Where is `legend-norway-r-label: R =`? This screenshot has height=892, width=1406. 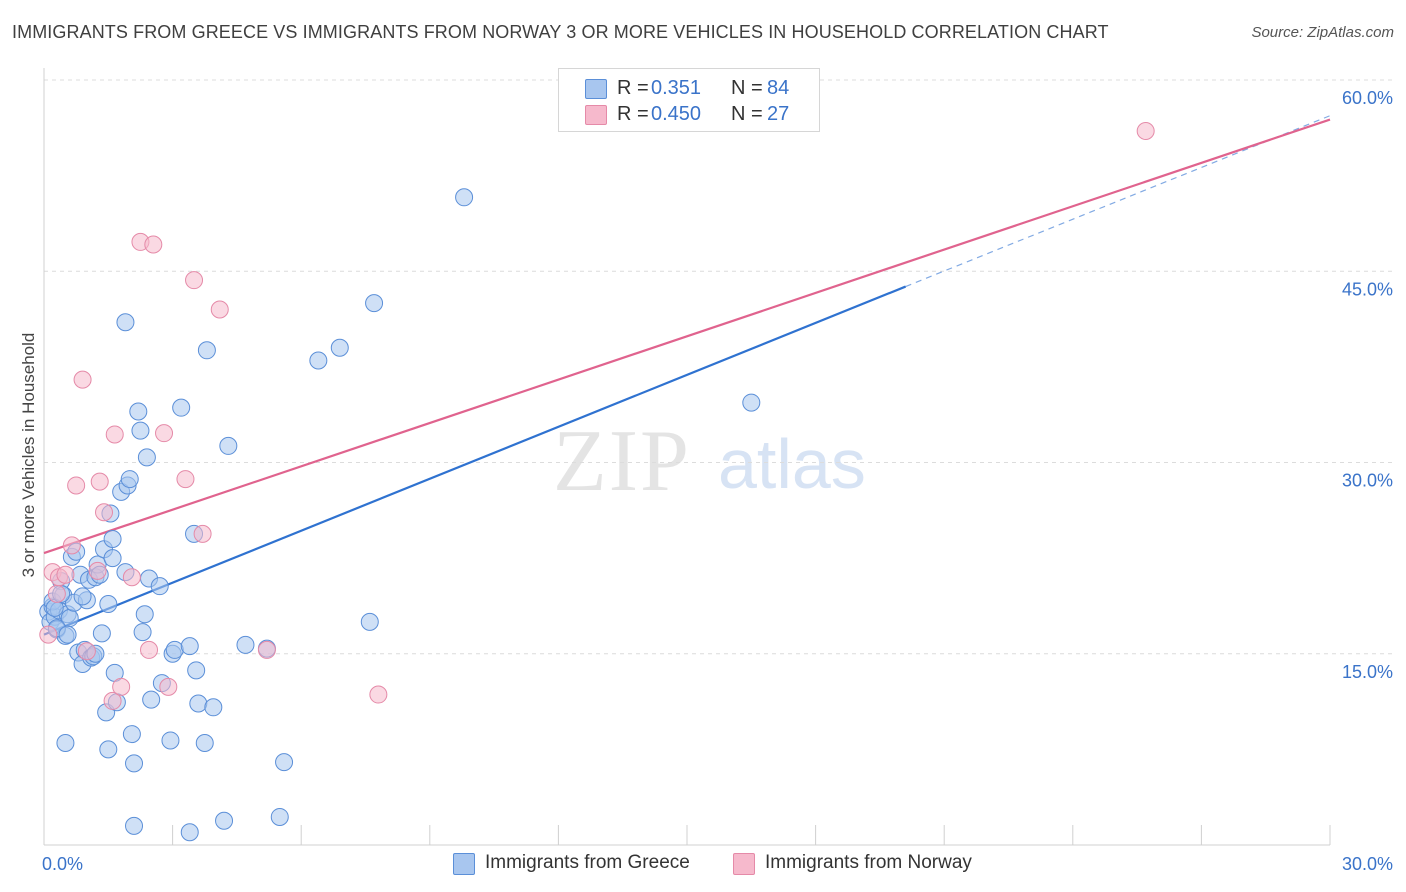
legend-norway-r-label: R = is located at coordinates (633, 114).